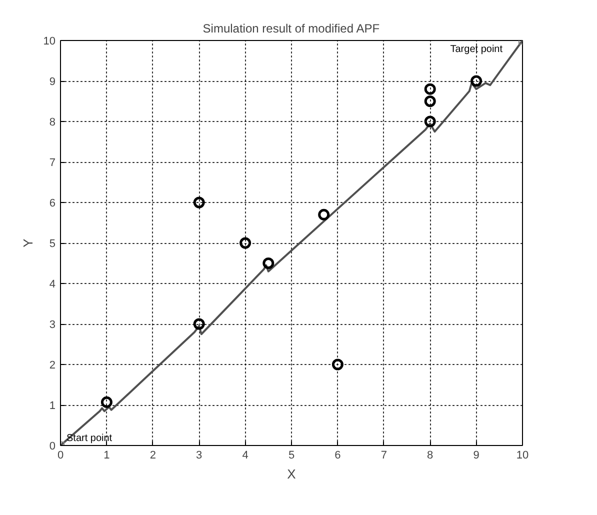  Describe the element at coordinates (52, 204) in the screenshot. I see `y-tick-label: 6` at that location.